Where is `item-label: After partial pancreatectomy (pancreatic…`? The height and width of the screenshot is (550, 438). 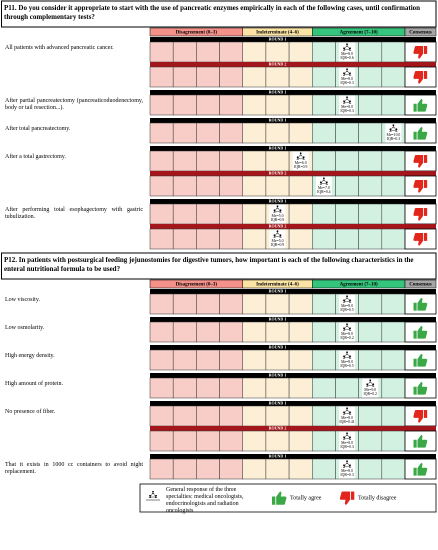 item-label: After partial pancreatectomy (pancreatic… is located at coordinates (74, 104).